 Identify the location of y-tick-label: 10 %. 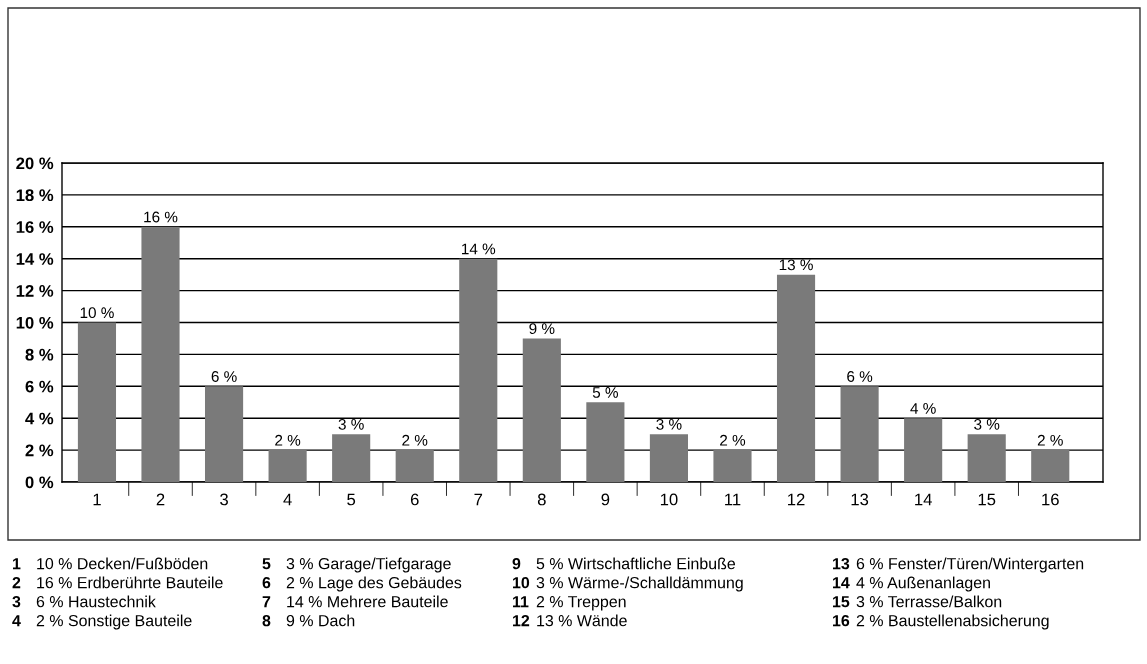
(35, 322).